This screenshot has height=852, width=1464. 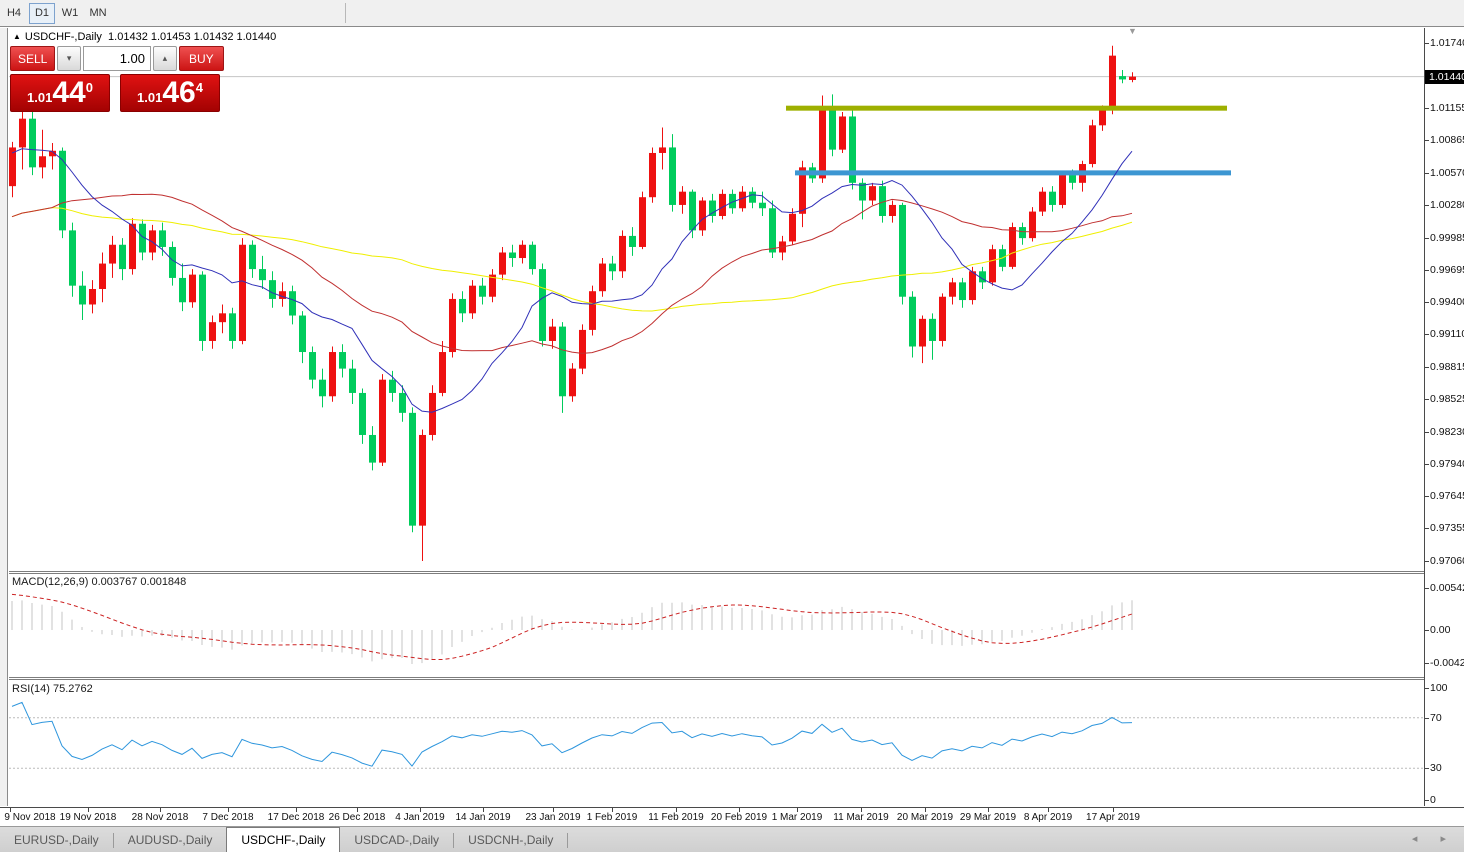 What do you see at coordinates (42, 13) in the screenshot?
I see `timeframe-button-d1: D1` at bounding box center [42, 13].